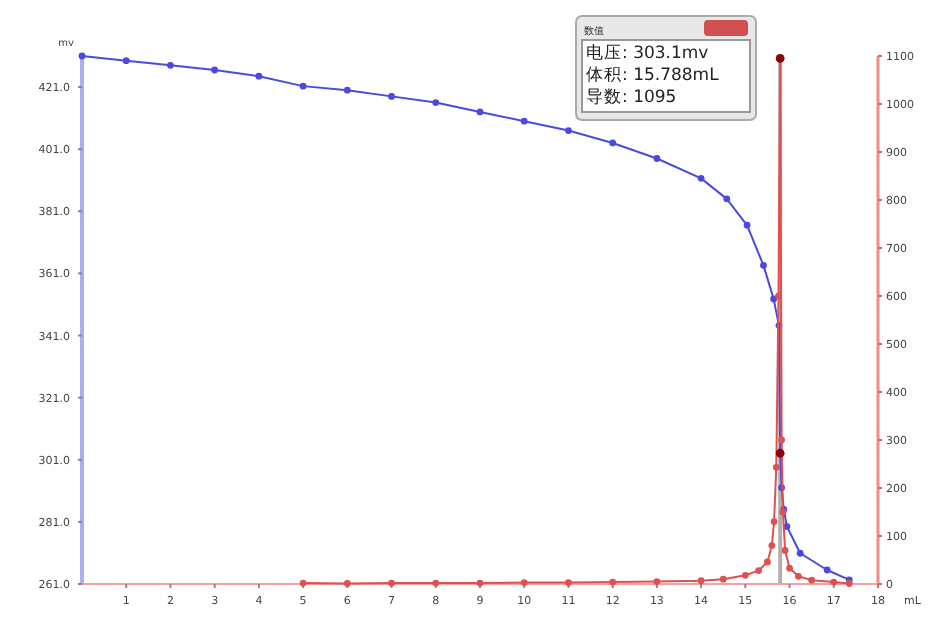  What do you see at coordinates (631, 97) in the screenshot?
I see `annotation: 导数: 1095` at bounding box center [631, 97].